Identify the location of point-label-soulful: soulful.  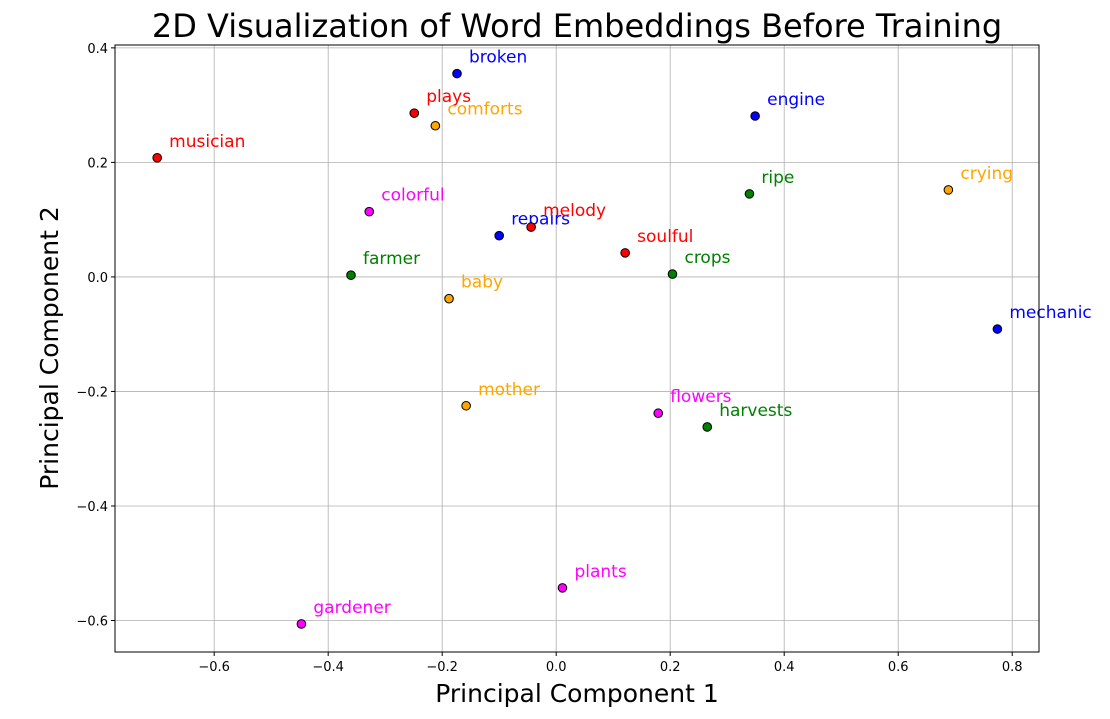
(665, 237).